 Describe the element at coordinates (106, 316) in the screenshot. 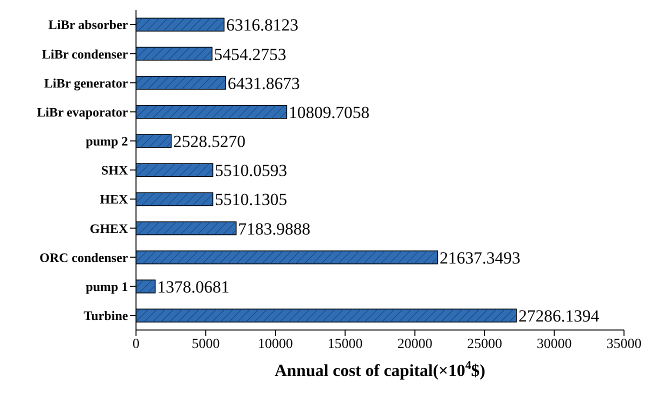

I see `y-tick-label: Turbine` at that location.